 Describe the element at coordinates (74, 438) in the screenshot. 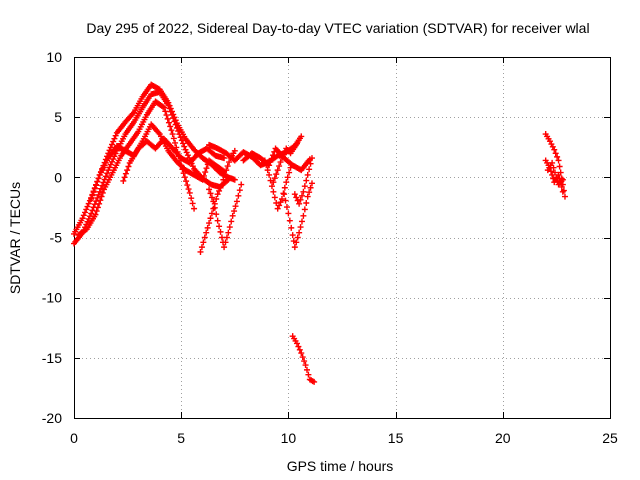

I see `x-tick-label: 0` at that location.